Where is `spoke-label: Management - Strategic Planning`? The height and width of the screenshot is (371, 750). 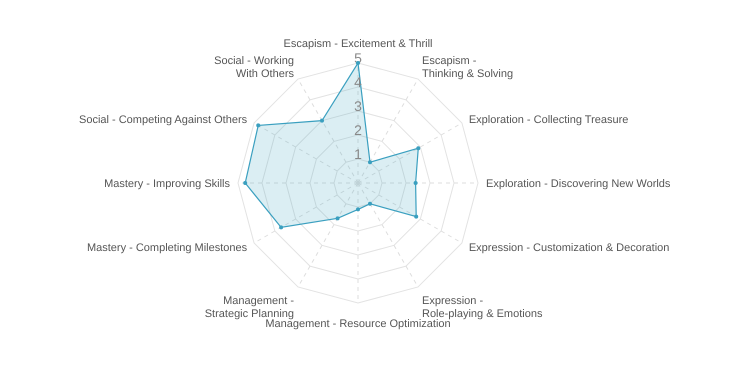 spoke-label: Management - Strategic Planning is located at coordinates (249, 307).